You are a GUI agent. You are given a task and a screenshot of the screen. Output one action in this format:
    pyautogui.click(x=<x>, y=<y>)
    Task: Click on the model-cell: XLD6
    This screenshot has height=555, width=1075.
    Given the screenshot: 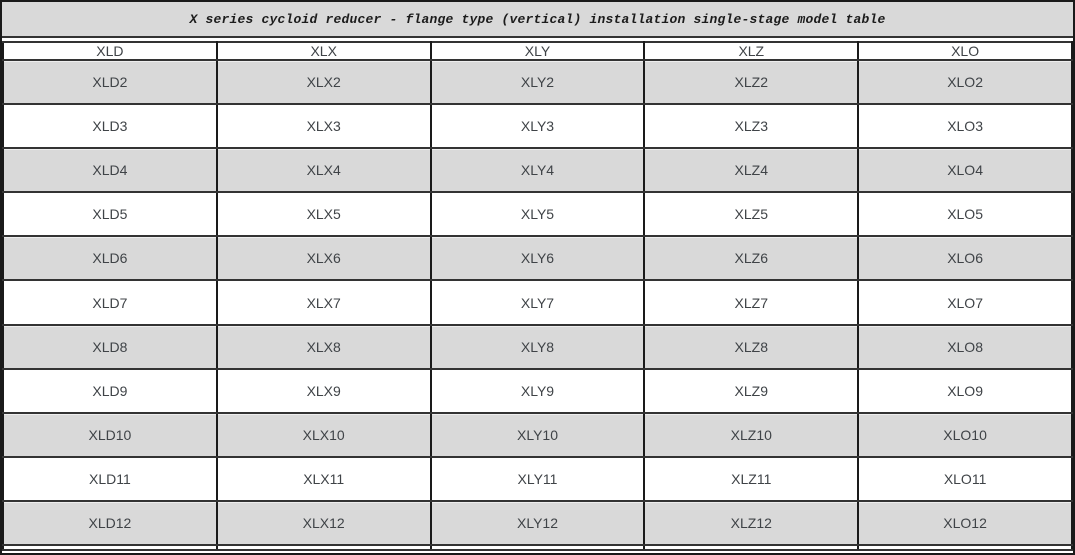 What is the action you would take?
    pyautogui.click(x=110, y=258)
    